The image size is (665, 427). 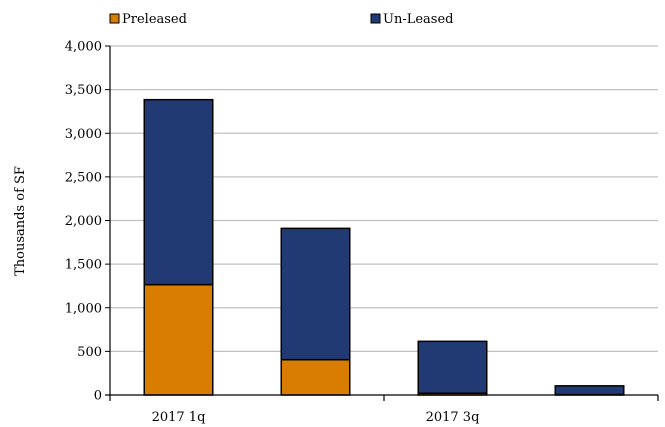 I want to click on y-tick-label-1: 500, so click(x=89, y=352).